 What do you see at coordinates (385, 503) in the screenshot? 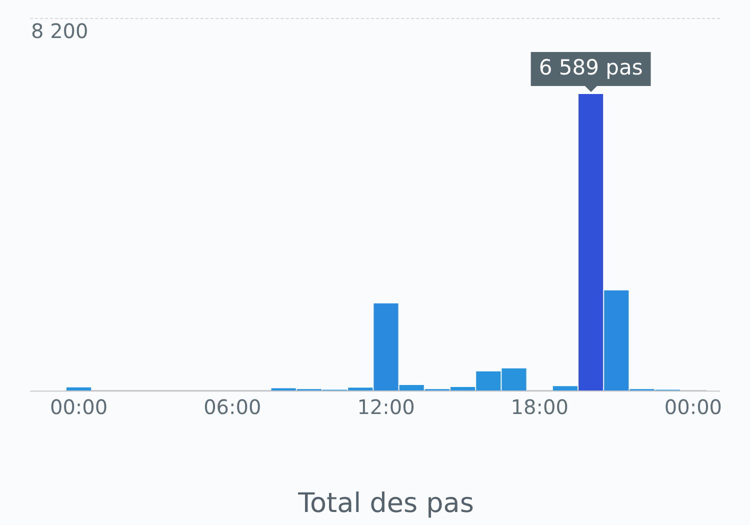
I see `text: Total des pas` at bounding box center [385, 503].